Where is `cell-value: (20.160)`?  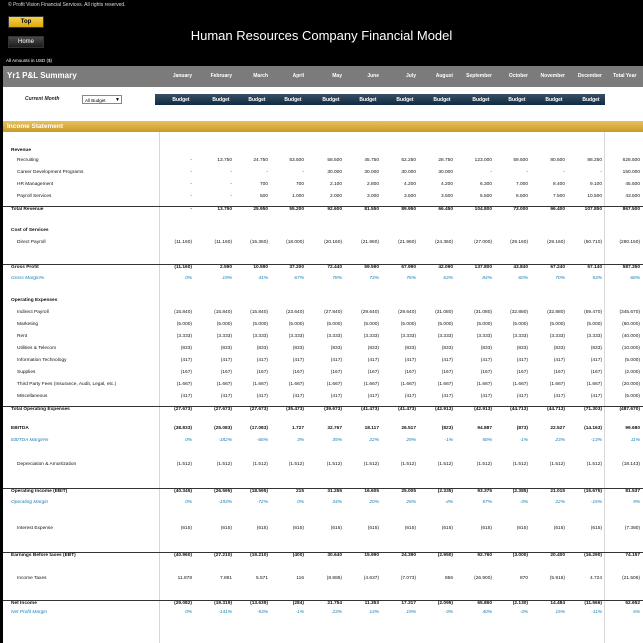
cell-value: (20.160) is located at coordinates (333, 242).